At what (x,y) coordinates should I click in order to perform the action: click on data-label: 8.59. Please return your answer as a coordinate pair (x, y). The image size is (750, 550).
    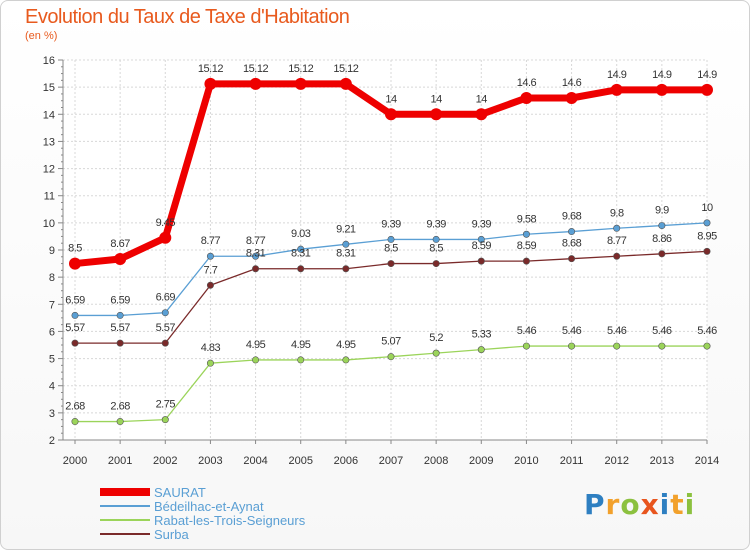
    Looking at the image, I should click on (482, 246).